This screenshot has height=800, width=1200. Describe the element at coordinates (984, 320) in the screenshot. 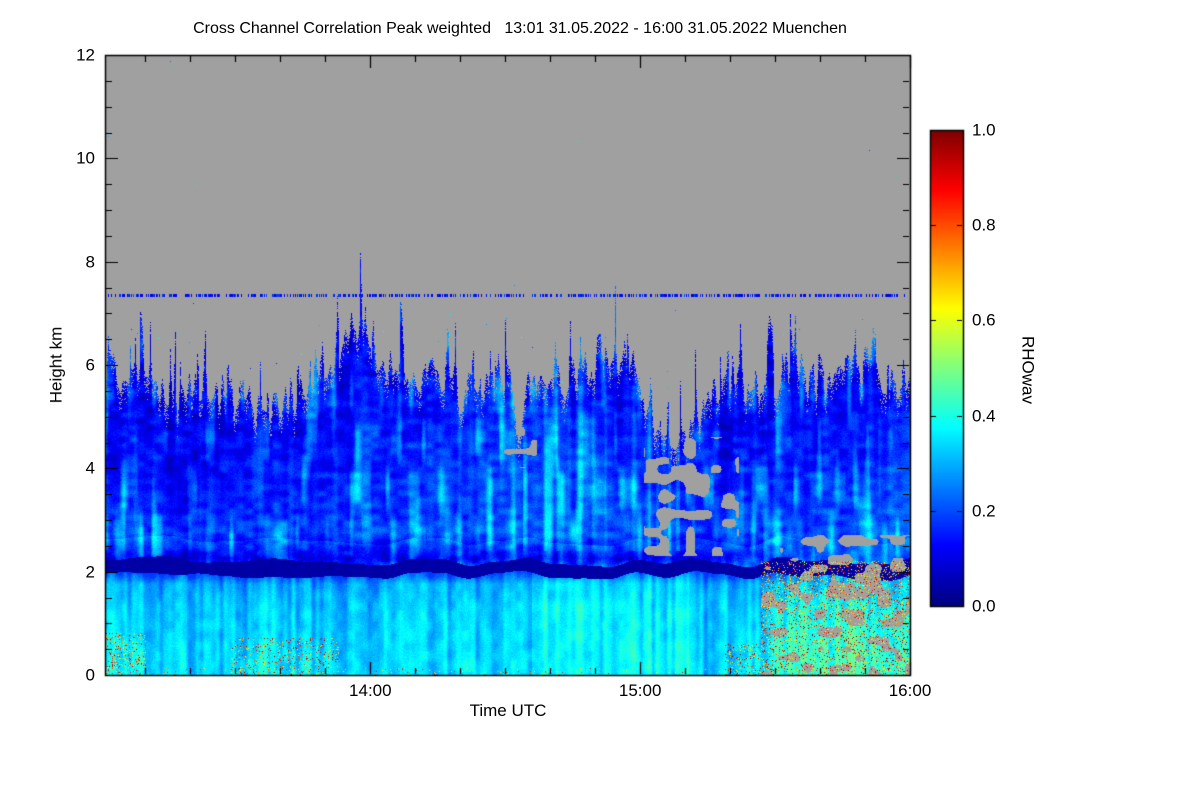

I see `colorbar-tick-label: 0.6` at that location.